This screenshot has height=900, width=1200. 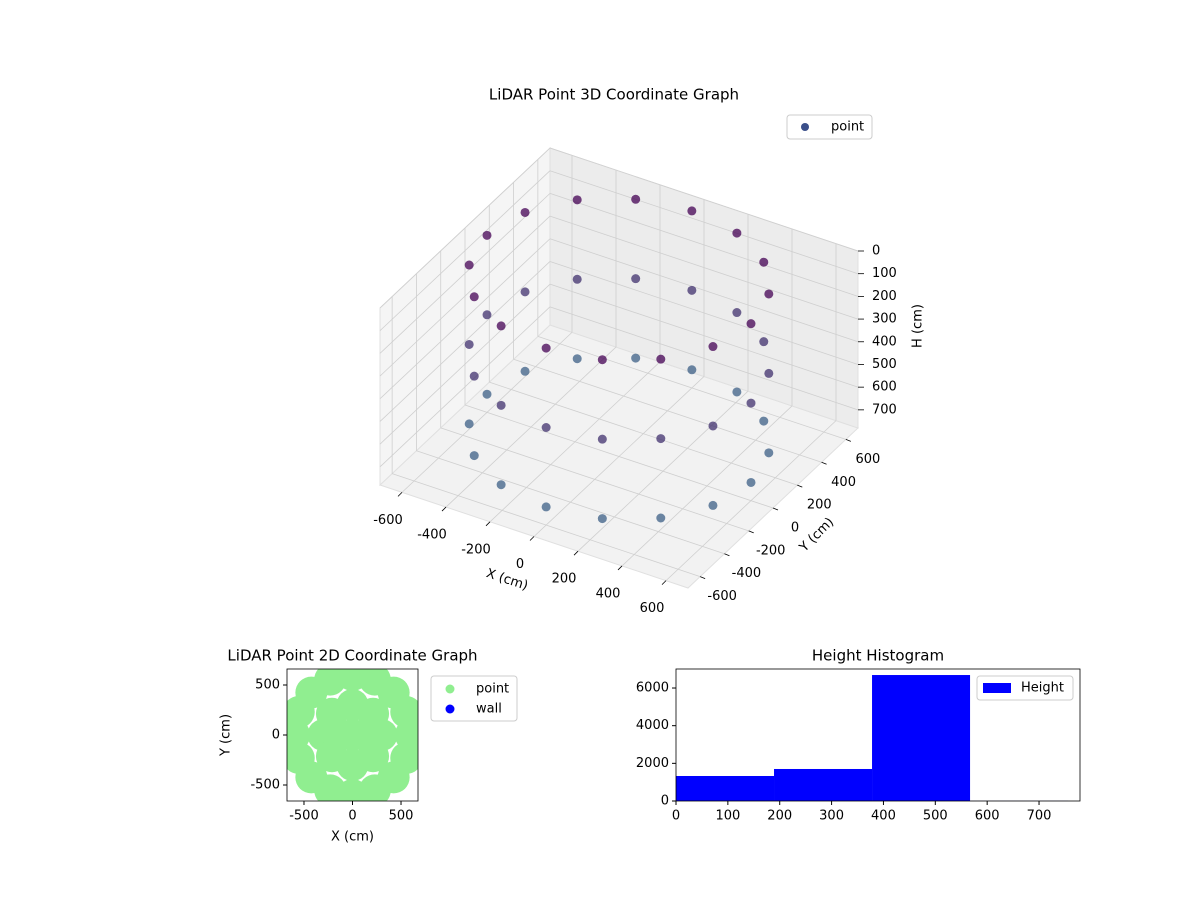 What do you see at coordinates (476, 549) in the screenshot?
I see `x-tick-label: -200` at bounding box center [476, 549].